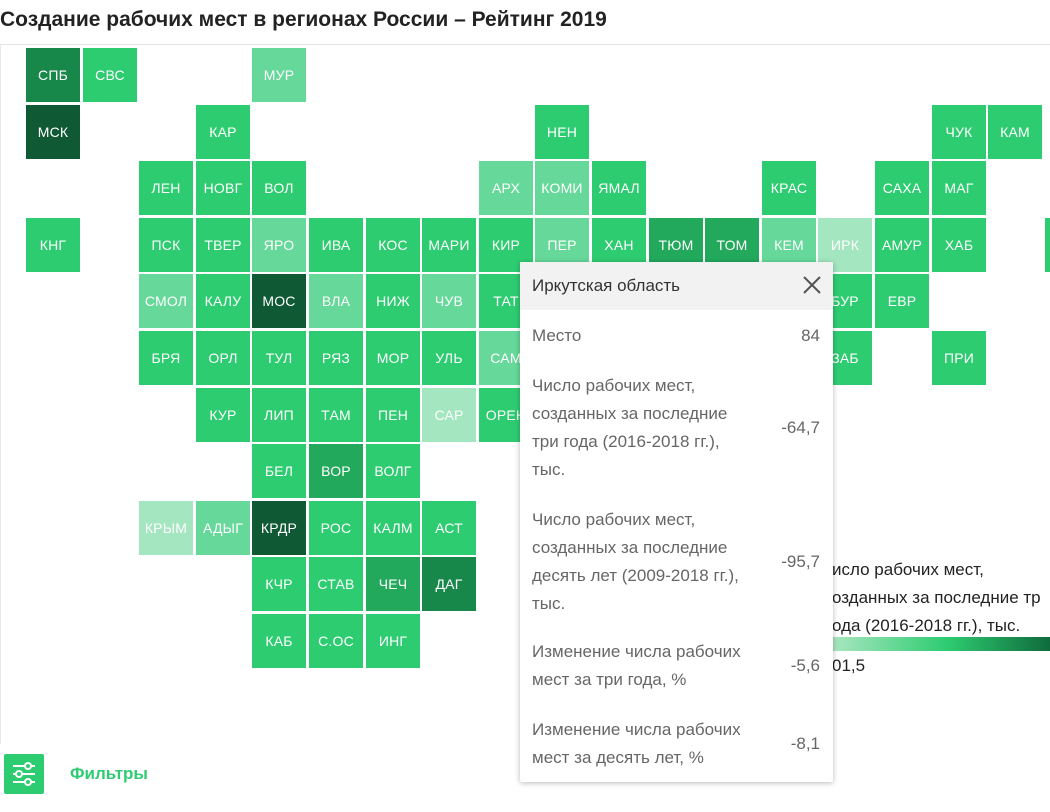 Image resolution: width=1050 pixels, height=812 pixels. I want to click on region-tile: ПСК, so click(166, 245).